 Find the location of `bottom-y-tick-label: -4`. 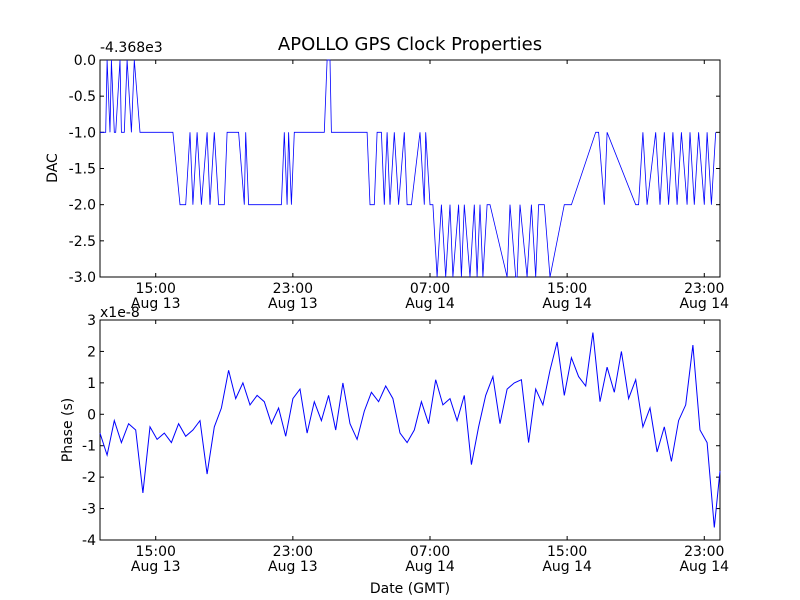

bottom-y-tick-label: -4 is located at coordinates (89, 541).